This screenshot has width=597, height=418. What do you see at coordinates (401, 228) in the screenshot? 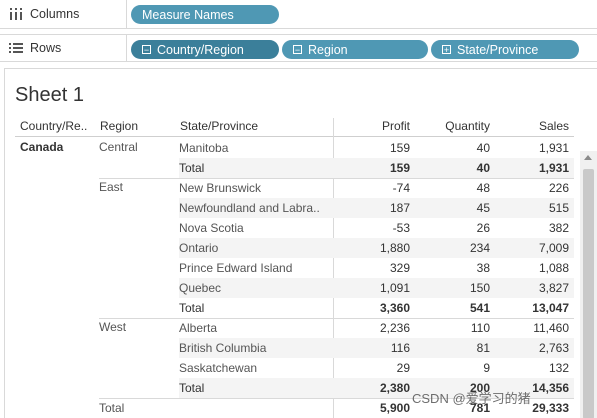
I see `profit-cell: -53` at bounding box center [401, 228].